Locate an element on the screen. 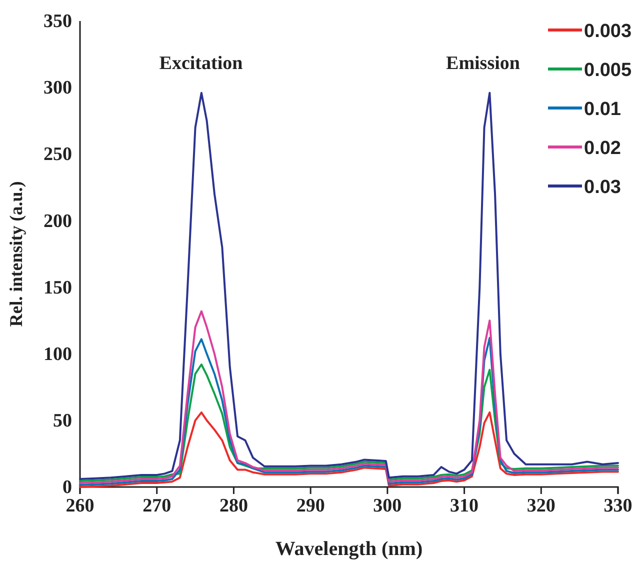 This screenshot has width=644, height=563. x-tick-label: 300 is located at coordinates (387, 505).